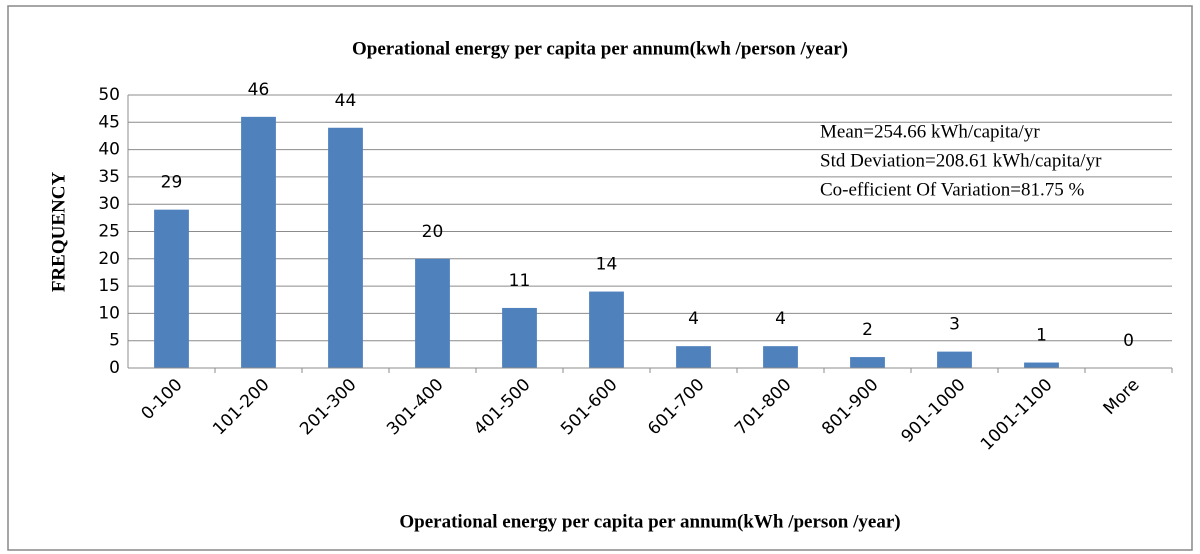 This screenshot has height=554, width=1200. Describe the element at coordinates (114, 368) in the screenshot. I see `y-tick-label: 0` at that location.